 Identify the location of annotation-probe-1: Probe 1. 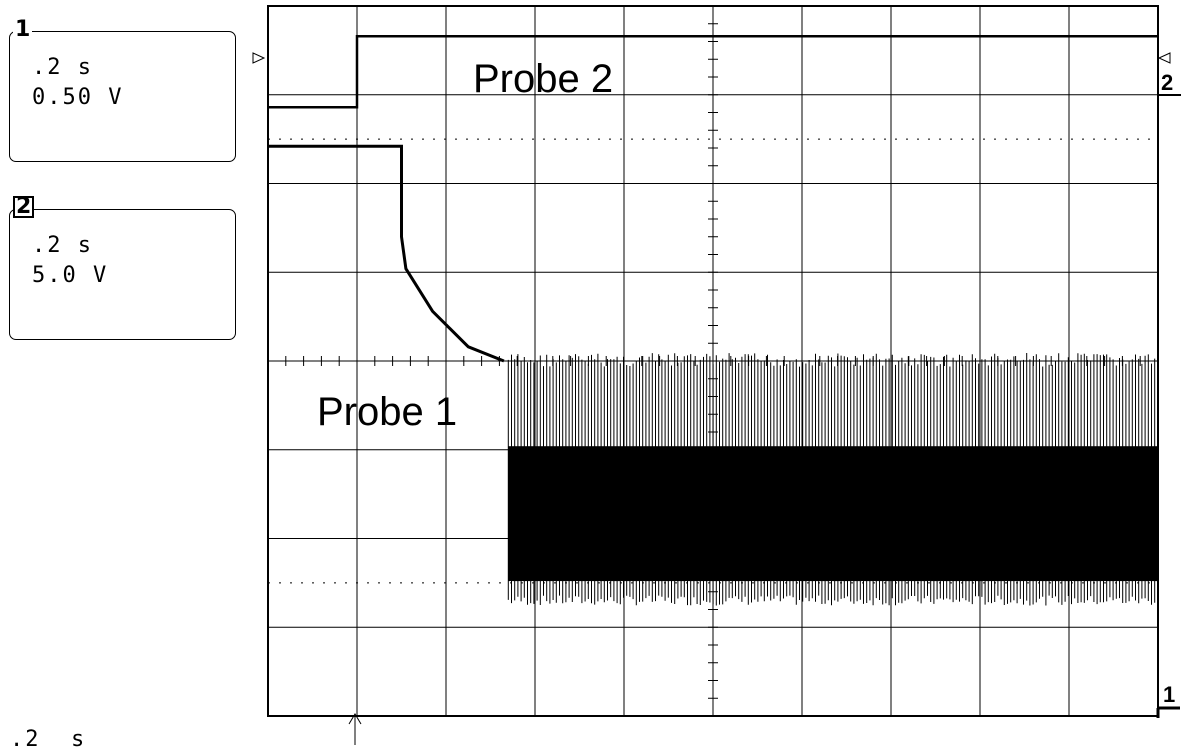
(387, 412).